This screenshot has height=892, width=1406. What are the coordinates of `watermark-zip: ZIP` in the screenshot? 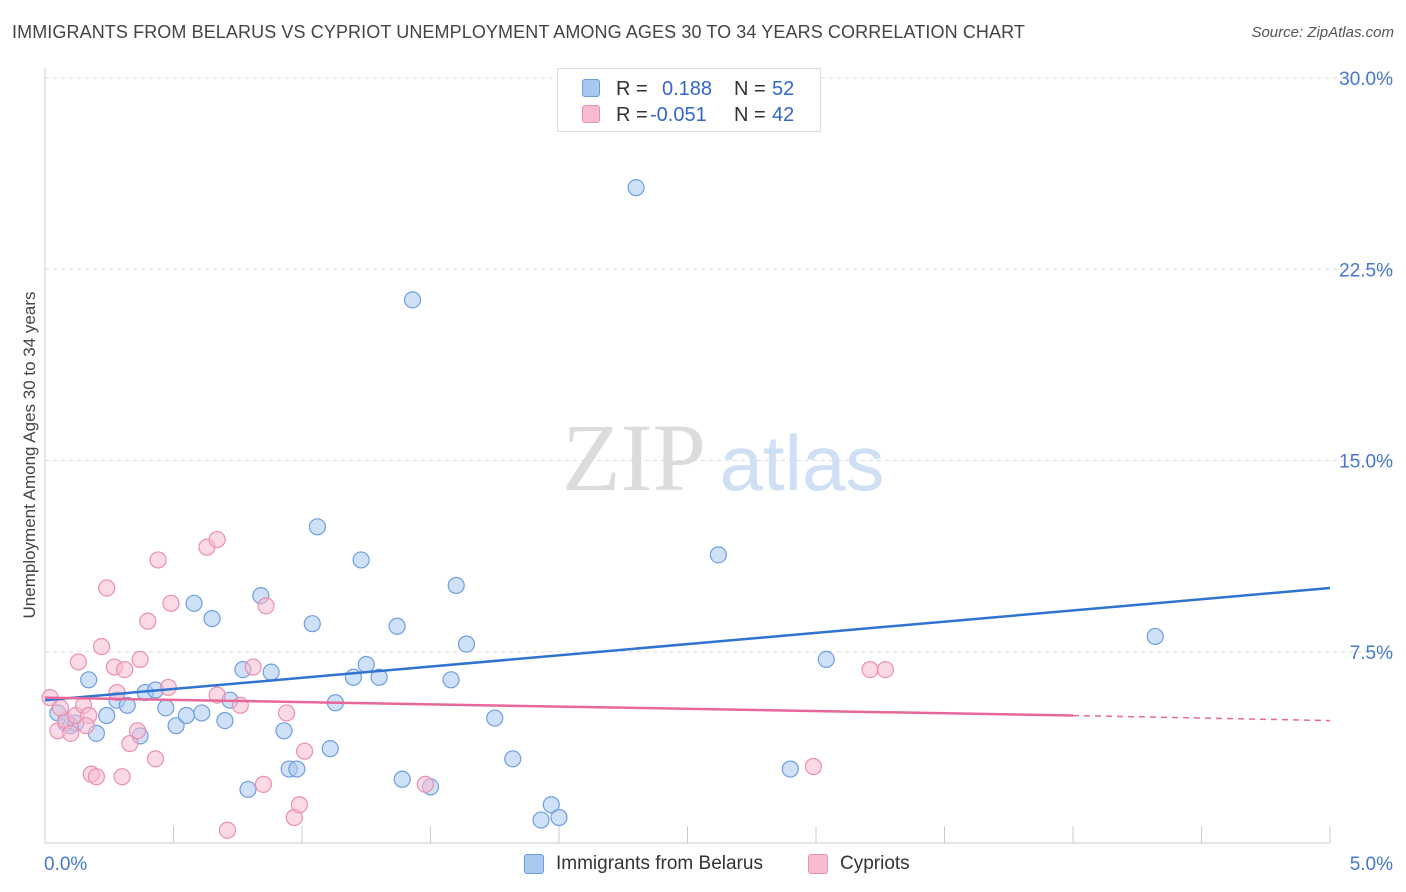 It's located at (634, 457).